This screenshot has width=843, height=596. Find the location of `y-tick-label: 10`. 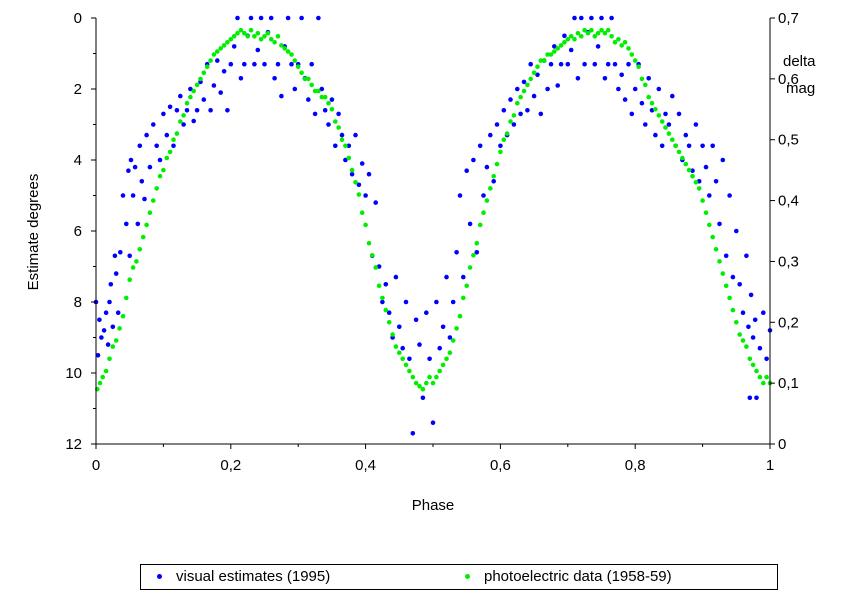

y-tick-label: 10 is located at coordinates (73, 373).